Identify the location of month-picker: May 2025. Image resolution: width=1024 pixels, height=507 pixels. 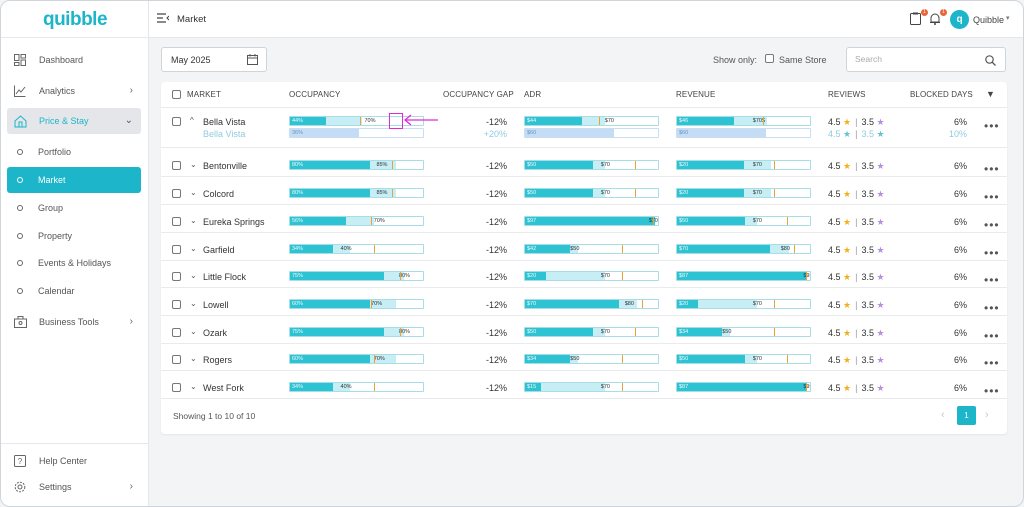
(214, 59).